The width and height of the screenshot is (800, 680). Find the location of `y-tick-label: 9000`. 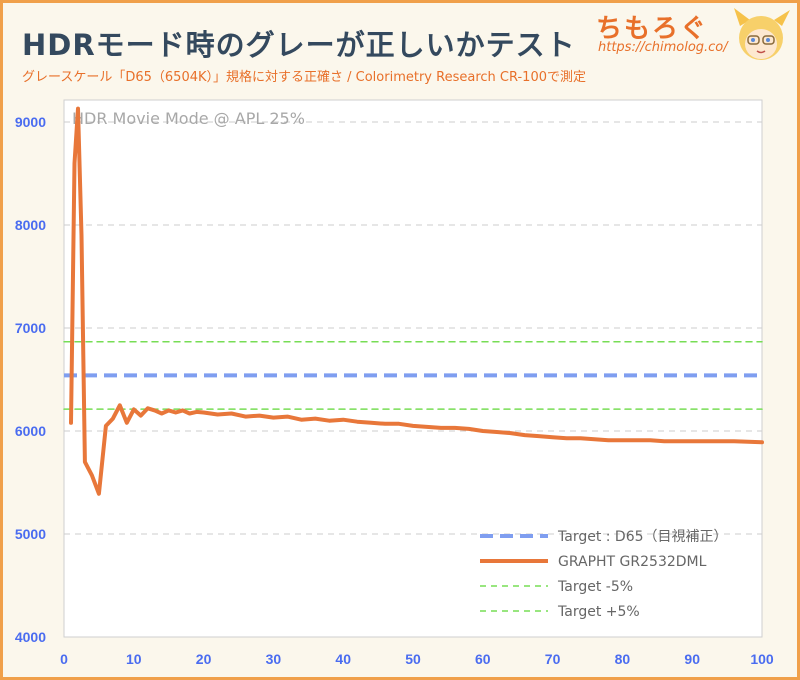

y-tick-label: 9000 is located at coordinates (30, 122).